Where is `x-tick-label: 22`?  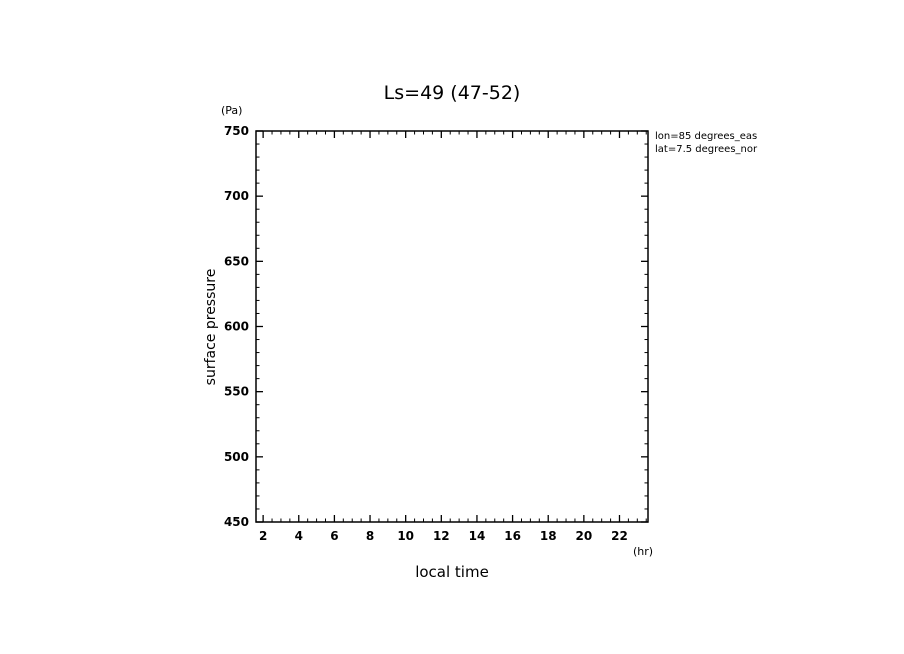
x-tick-label: 22 is located at coordinates (619, 536).